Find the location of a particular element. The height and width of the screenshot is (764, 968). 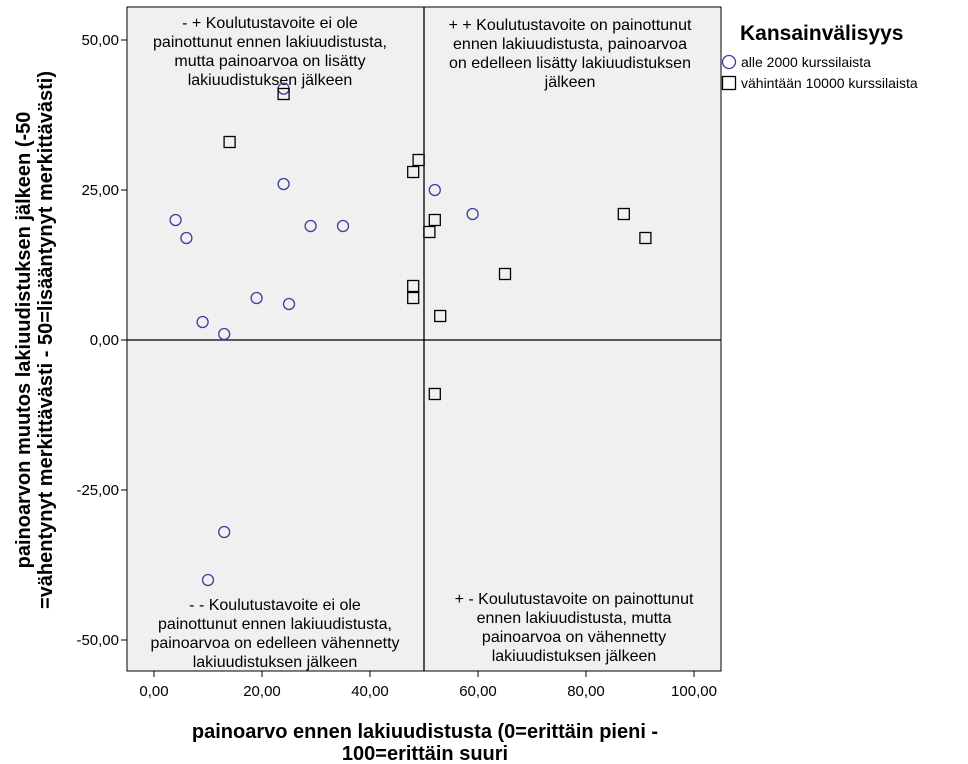

legend-marker-square is located at coordinates (729, 83).